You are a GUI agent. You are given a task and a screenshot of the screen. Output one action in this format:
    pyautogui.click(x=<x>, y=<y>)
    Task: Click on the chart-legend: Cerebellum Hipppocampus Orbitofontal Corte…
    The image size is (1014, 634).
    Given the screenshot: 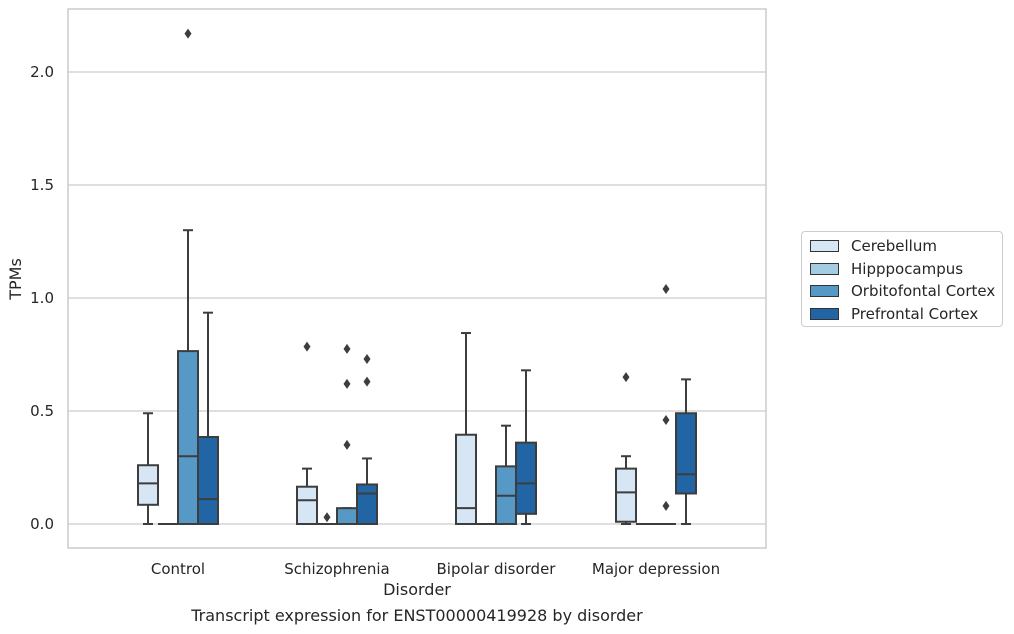 What is the action you would take?
    pyautogui.click(x=902, y=279)
    